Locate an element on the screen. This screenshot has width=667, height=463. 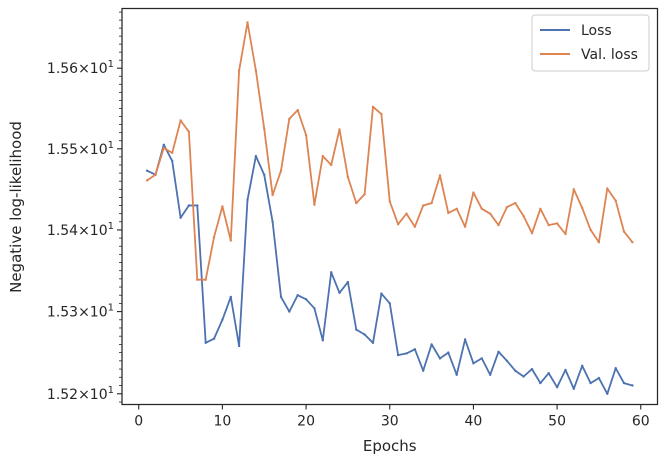
y-tick-label: 1.55×10¹ is located at coordinates (80, 149).